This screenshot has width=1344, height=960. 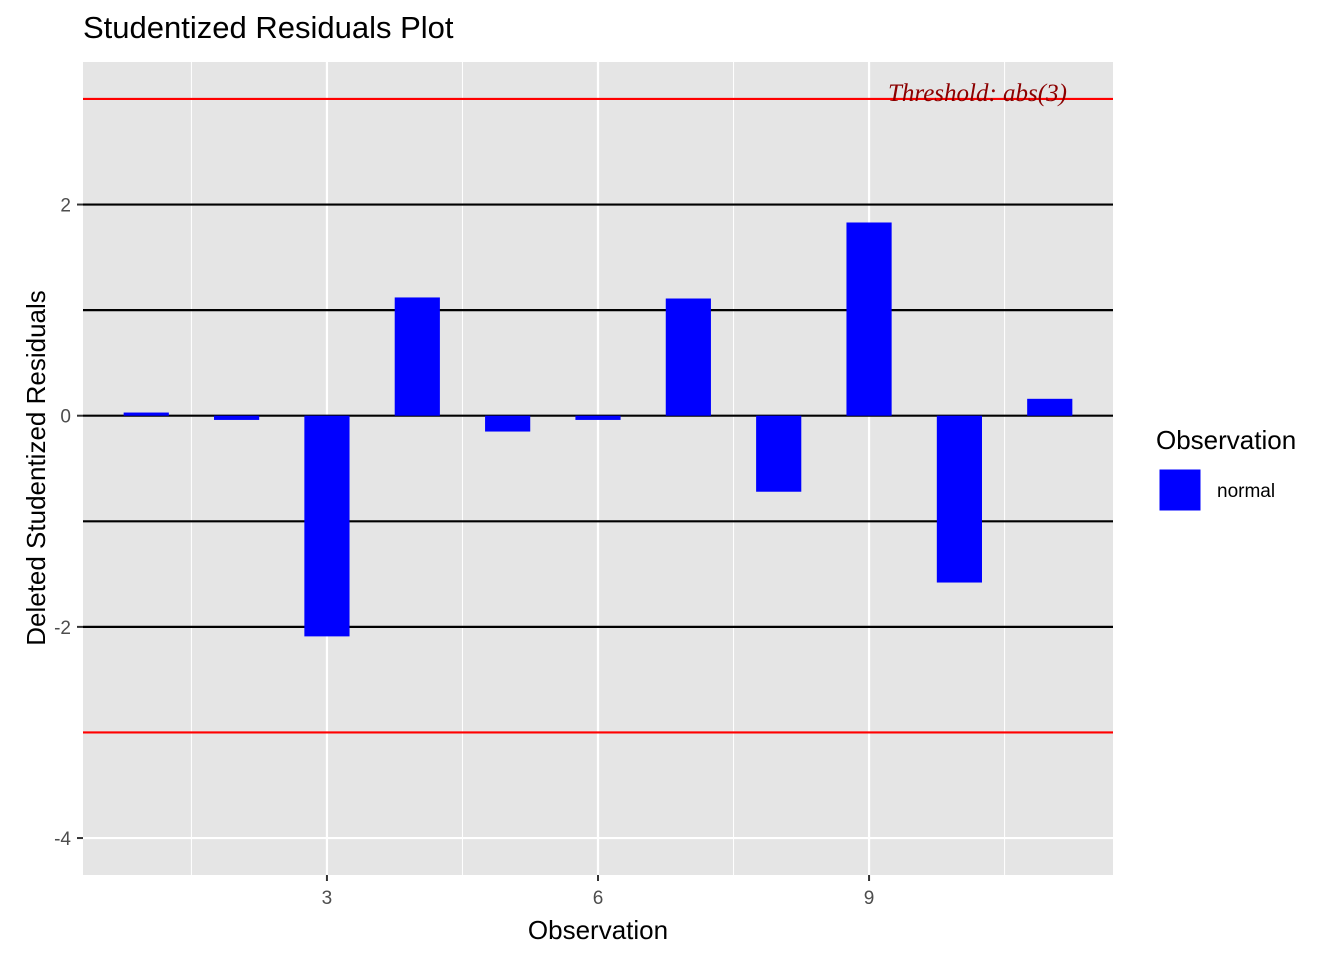 I want to click on legend: Observation normal, so click(x=1226, y=468).